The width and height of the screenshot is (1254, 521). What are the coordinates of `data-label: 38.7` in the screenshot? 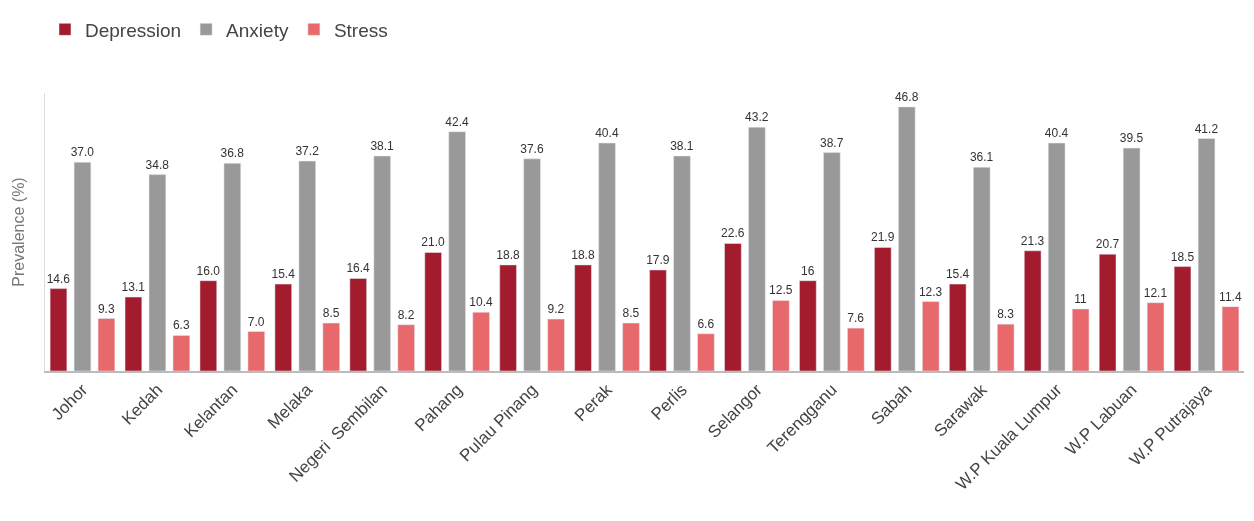 It's located at (832, 142).